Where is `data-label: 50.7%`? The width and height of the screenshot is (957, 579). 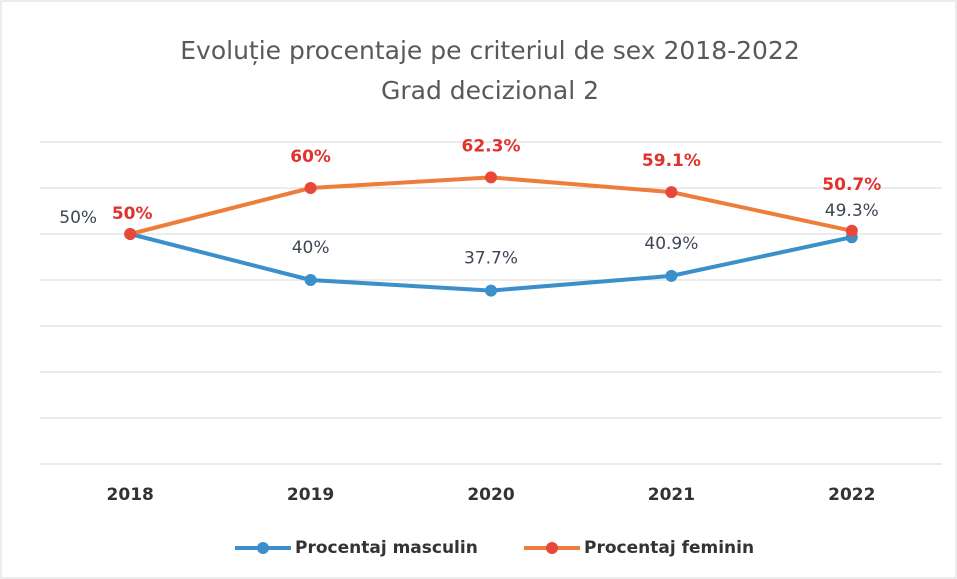 data-label: 50.7% is located at coordinates (851, 185).